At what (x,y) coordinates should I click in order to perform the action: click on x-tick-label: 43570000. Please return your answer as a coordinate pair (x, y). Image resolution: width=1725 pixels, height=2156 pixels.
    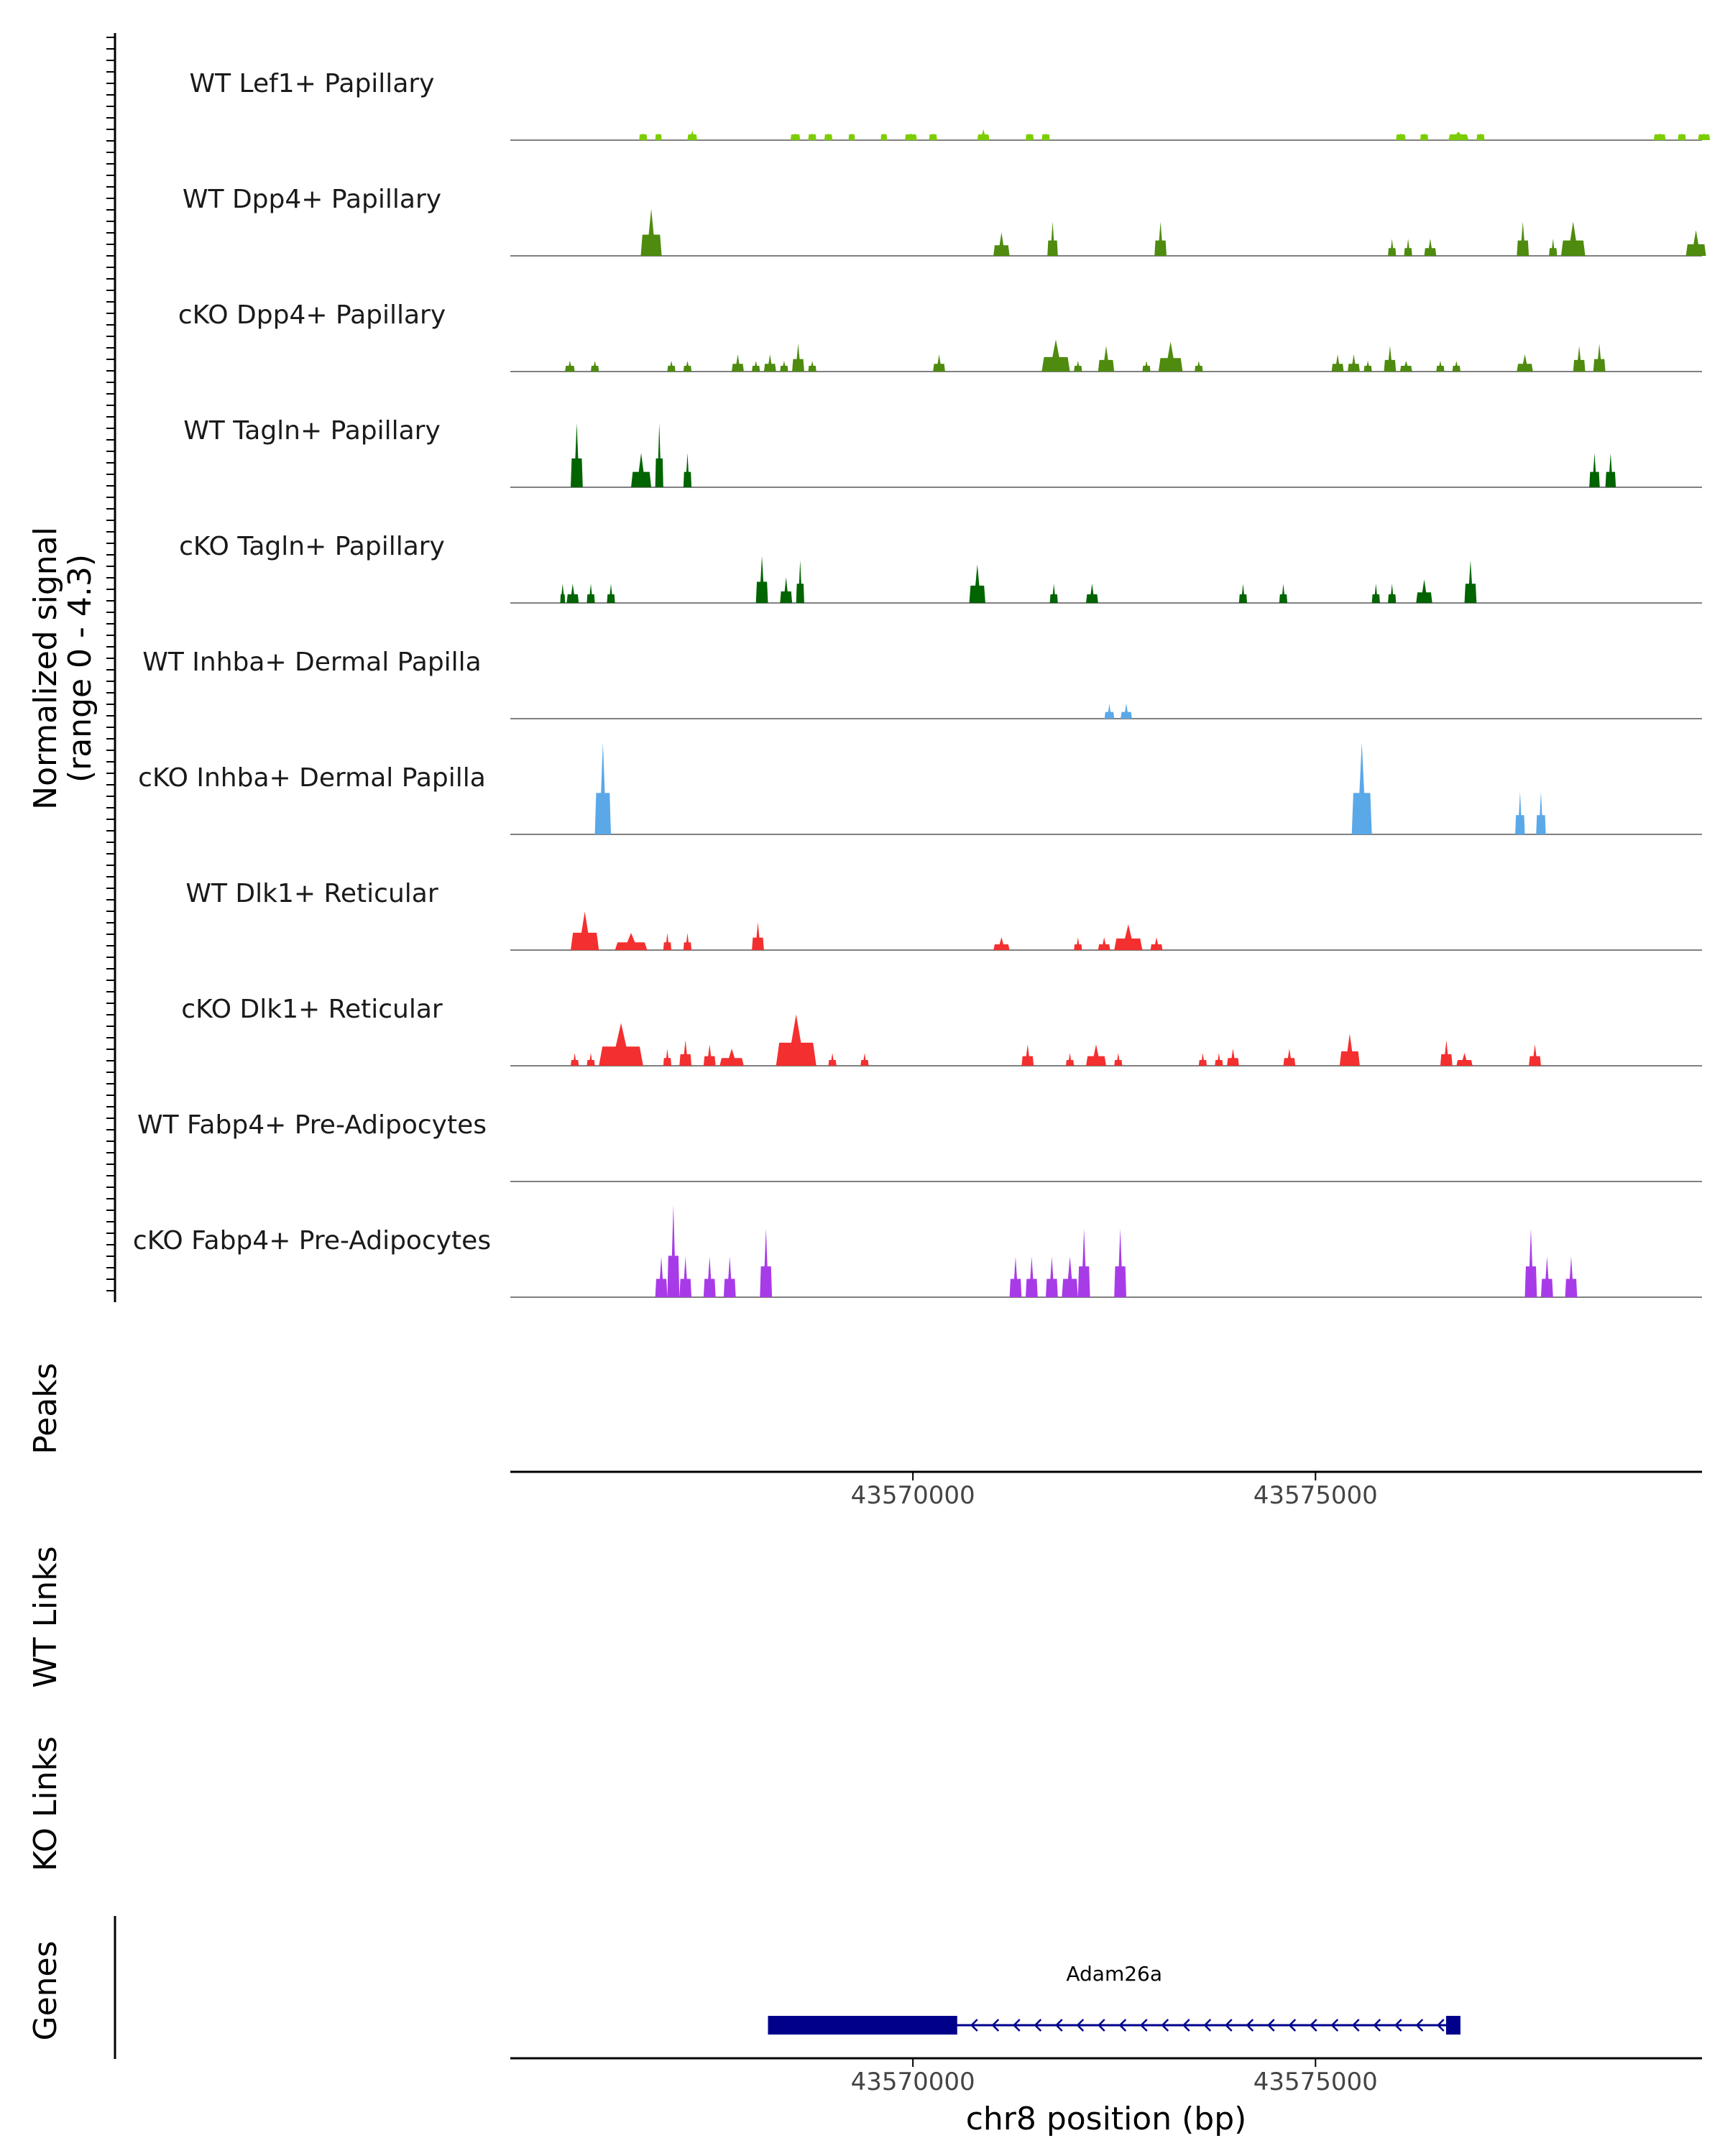
    Looking at the image, I should click on (913, 2082).